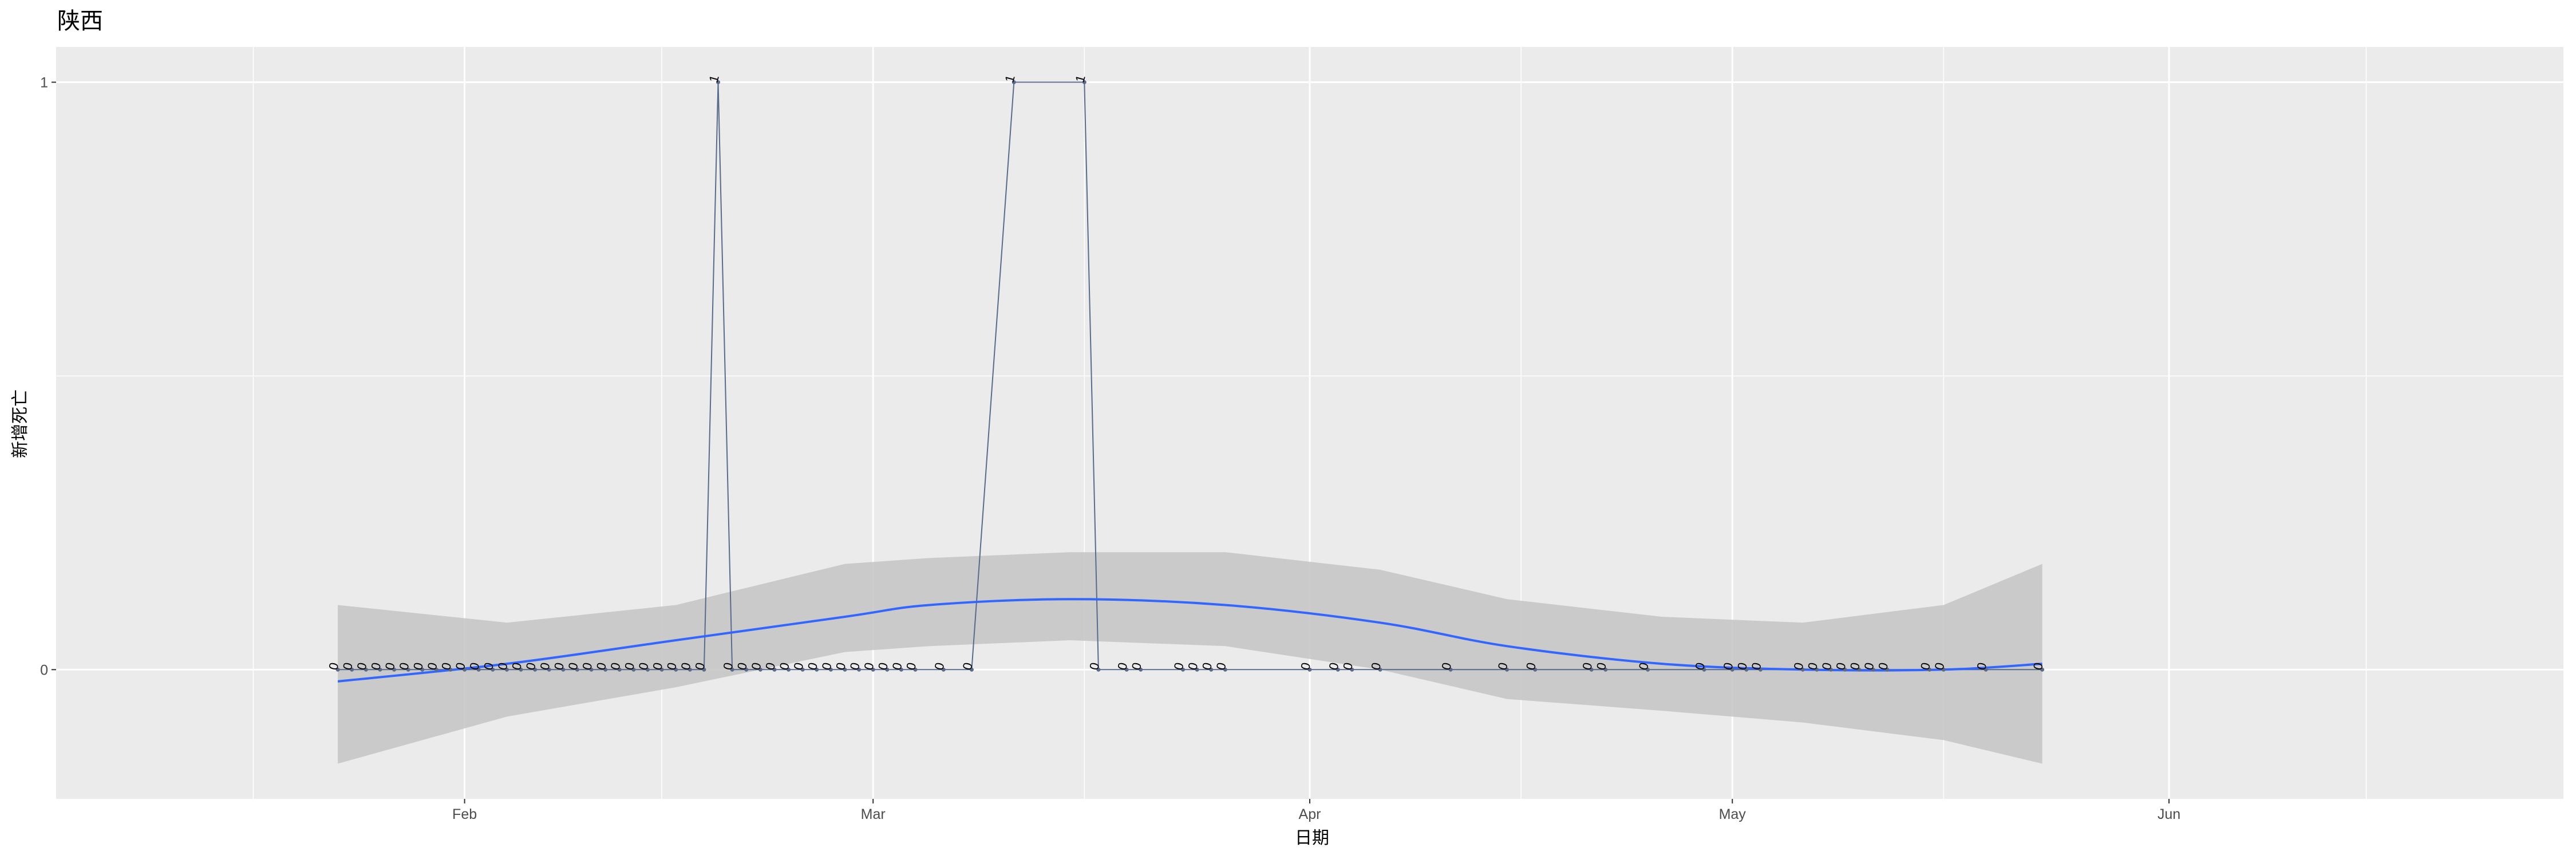 The width and height of the screenshot is (2576, 859). Describe the element at coordinates (1312, 838) in the screenshot. I see `x-axis-title: 日期` at that location.